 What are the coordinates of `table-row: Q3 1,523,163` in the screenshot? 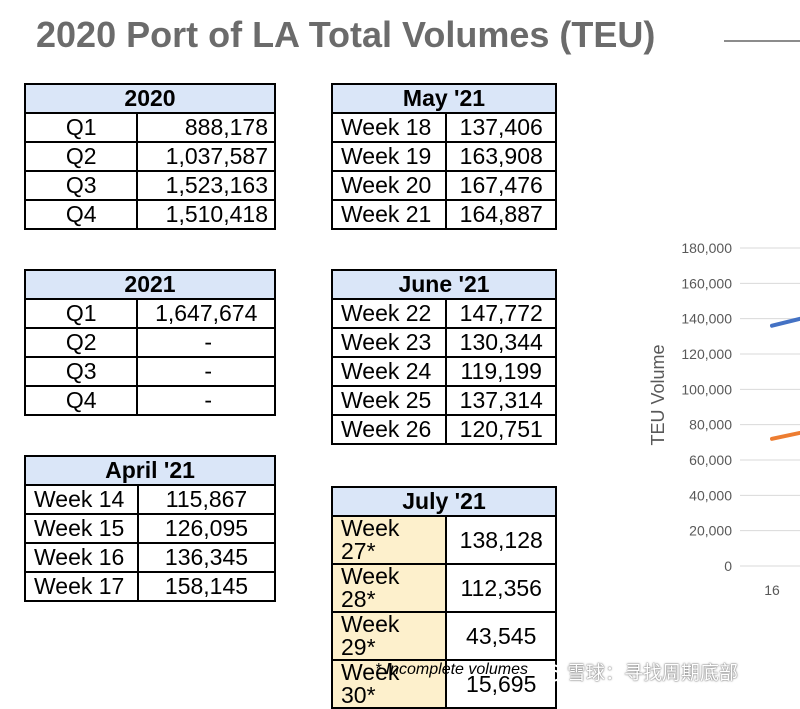 It's located at (149, 185).